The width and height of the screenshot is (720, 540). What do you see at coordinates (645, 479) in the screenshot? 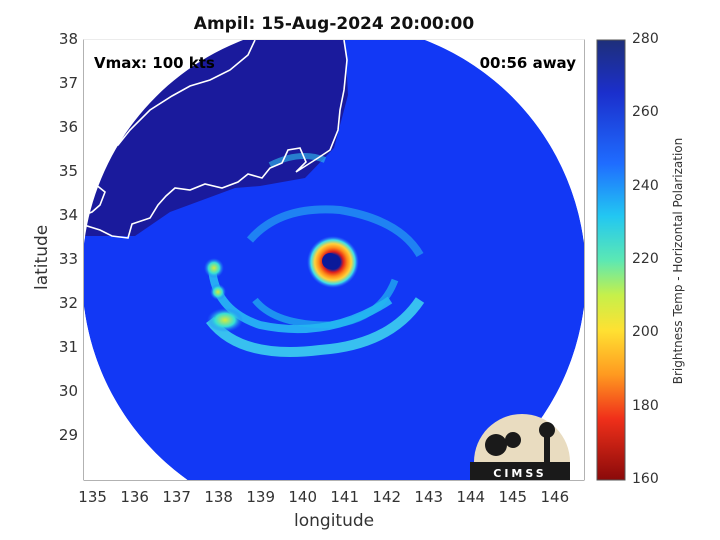
I see `colorbar-tick-label: 160` at bounding box center [645, 479].